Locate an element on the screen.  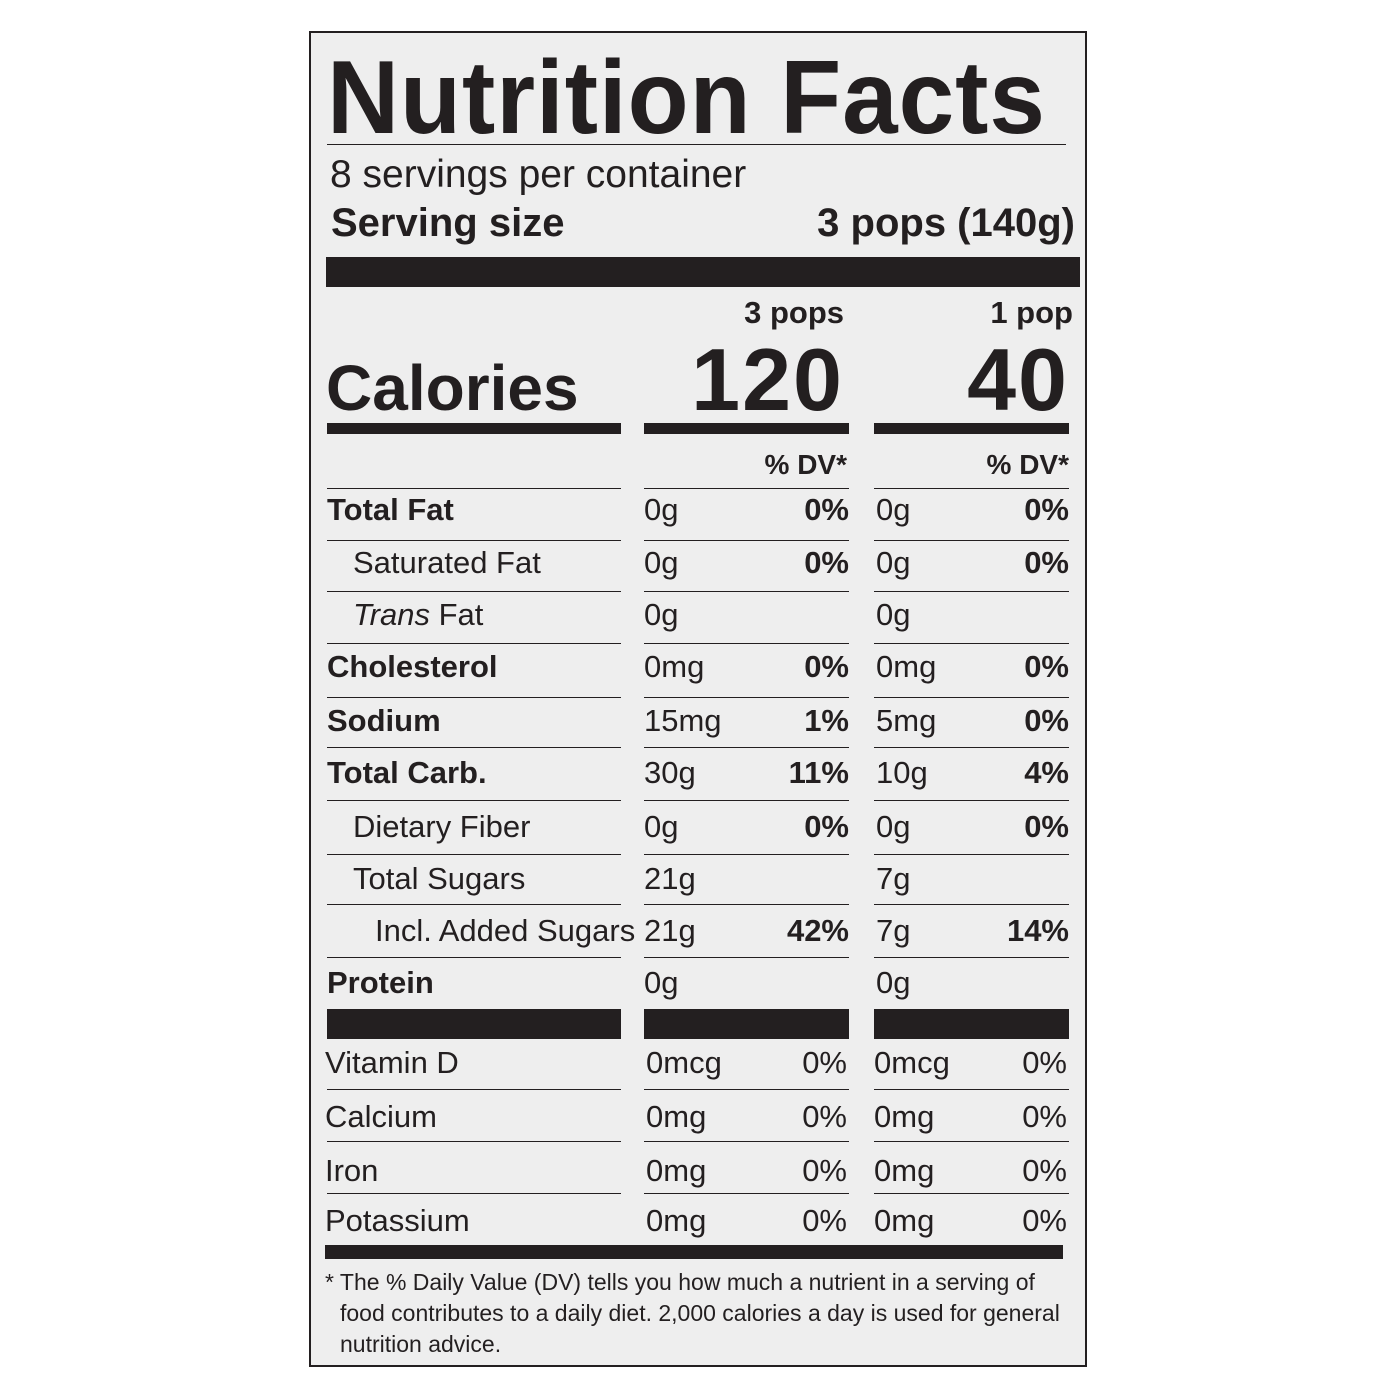
dv-header-a: % DV* is located at coordinates (805, 464).